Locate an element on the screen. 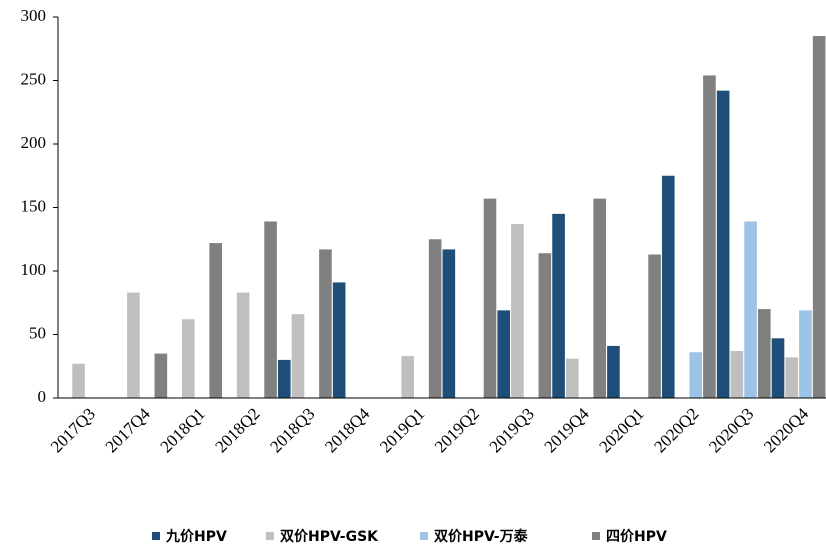 The height and width of the screenshot is (546, 826). legend-label: 九价HPV is located at coordinates (196, 537).